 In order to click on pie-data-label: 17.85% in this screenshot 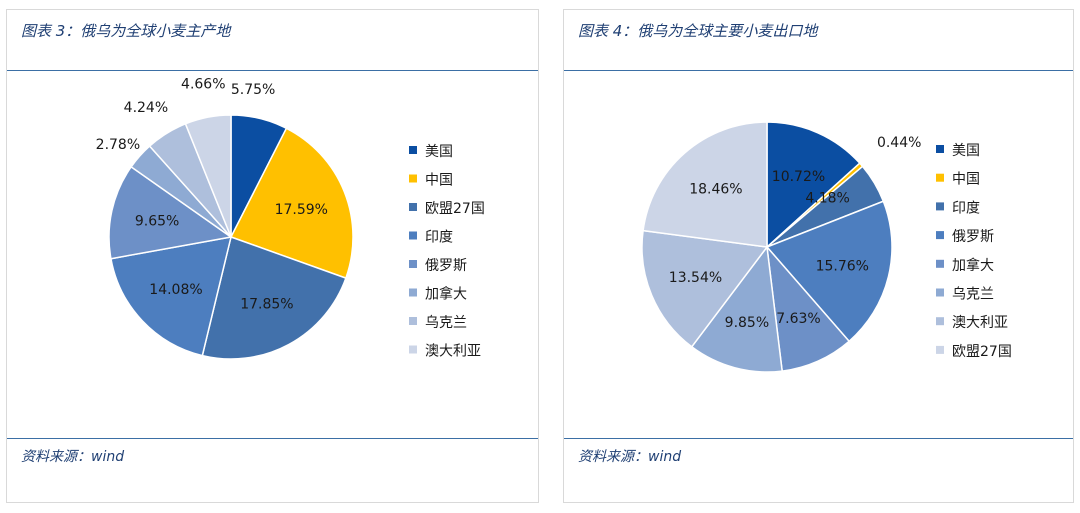, I will do `click(266, 305)`.